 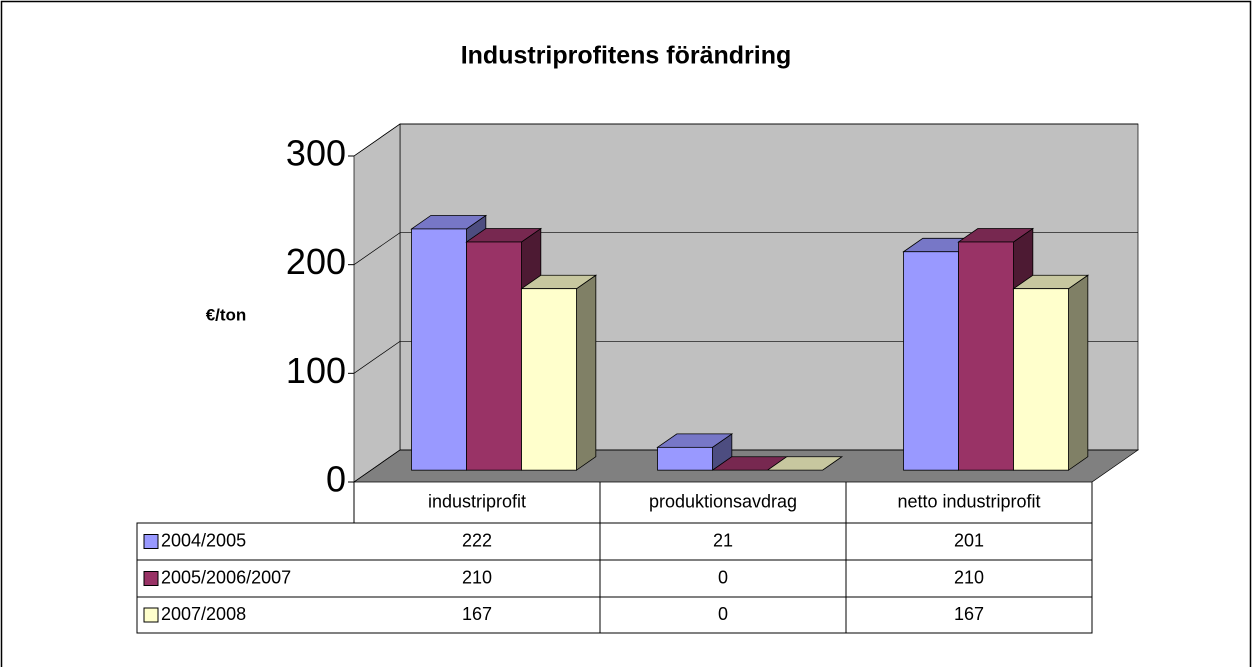 I want to click on table-header: produktionsavdrag, so click(x=723, y=501).